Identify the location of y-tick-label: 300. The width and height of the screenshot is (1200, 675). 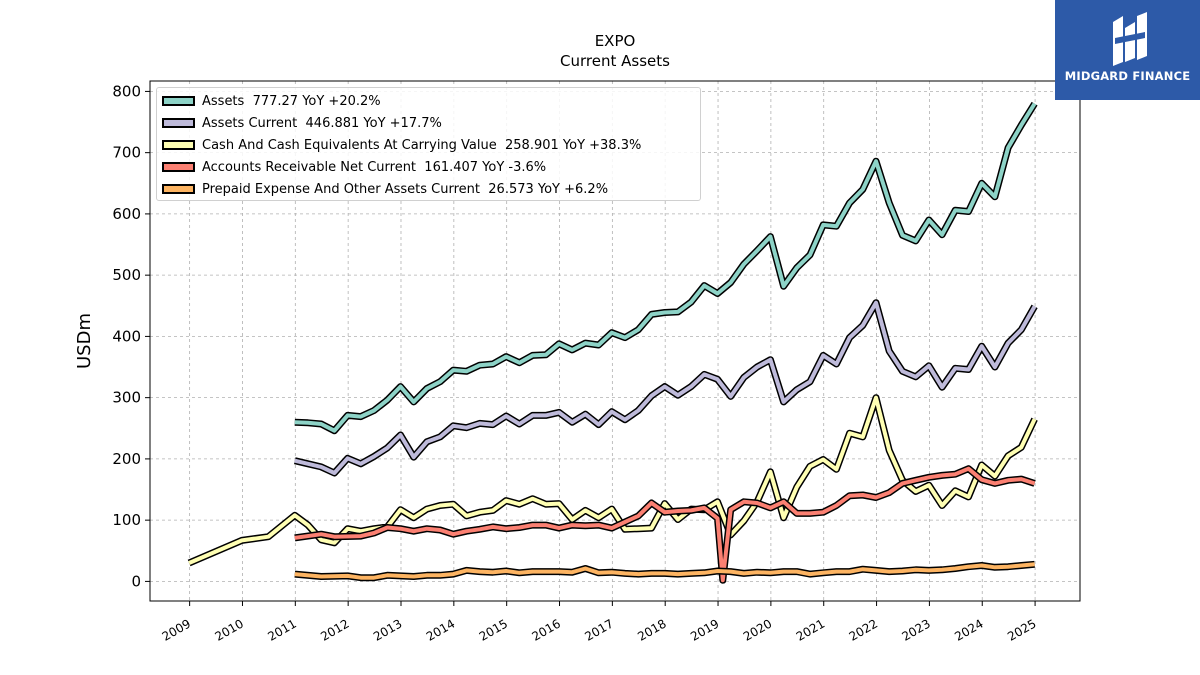
(126, 398).